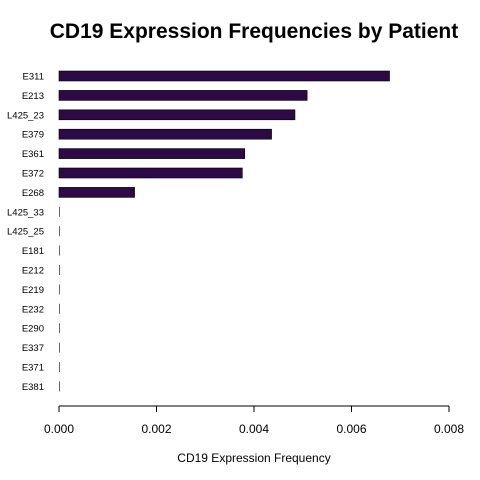 This screenshot has width=480, height=480. Describe the element at coordinates (59, 328) in the screenshot. I see `bar-e290` at that location.